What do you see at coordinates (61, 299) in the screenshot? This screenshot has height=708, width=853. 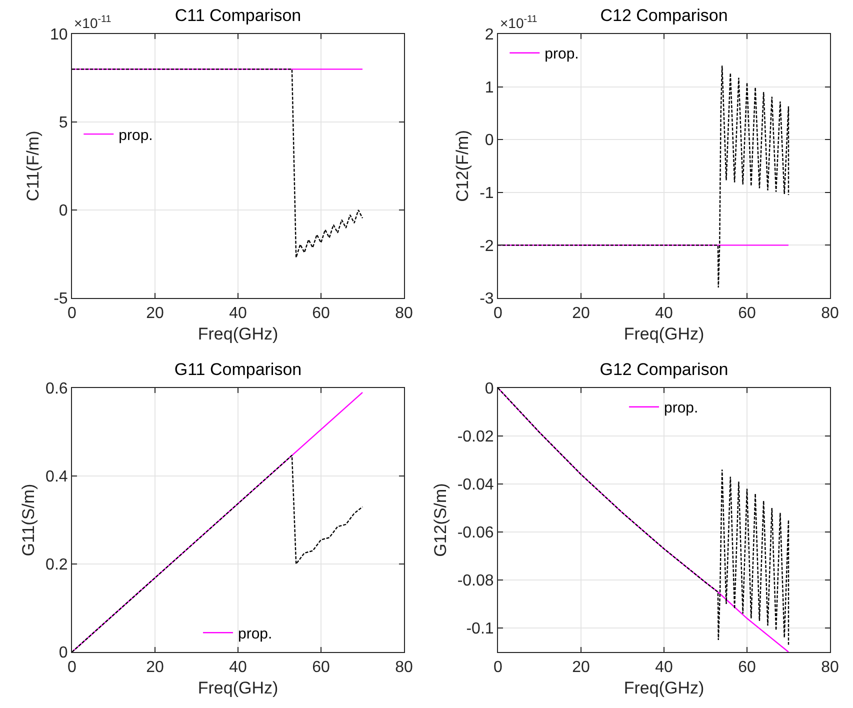 I see `y-tick-label: -5` at bounding box center [61, 299].